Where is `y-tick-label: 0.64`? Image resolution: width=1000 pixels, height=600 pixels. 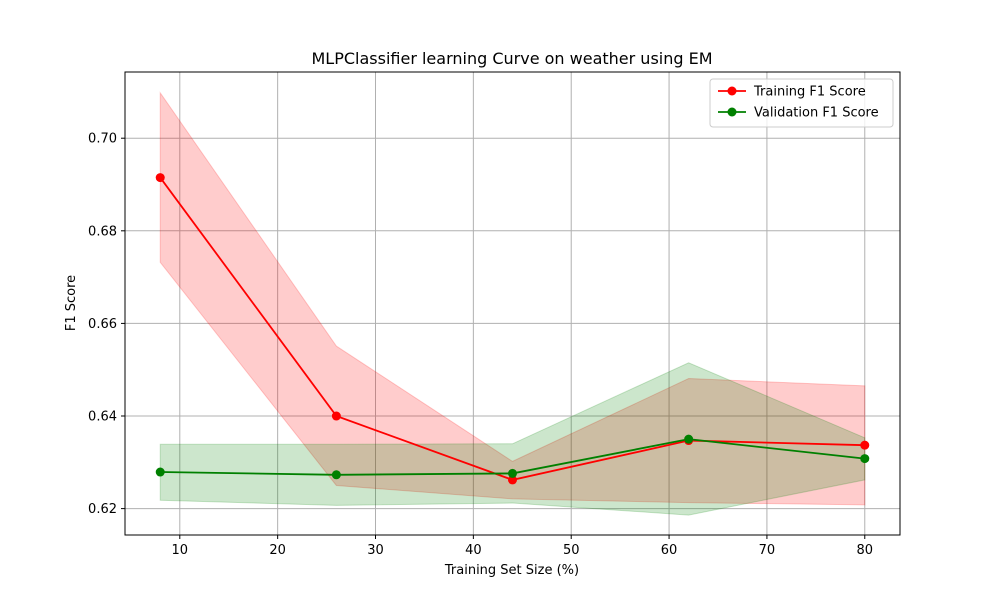
y-tick-label: 0.64 is located at coordinates (102, 417).